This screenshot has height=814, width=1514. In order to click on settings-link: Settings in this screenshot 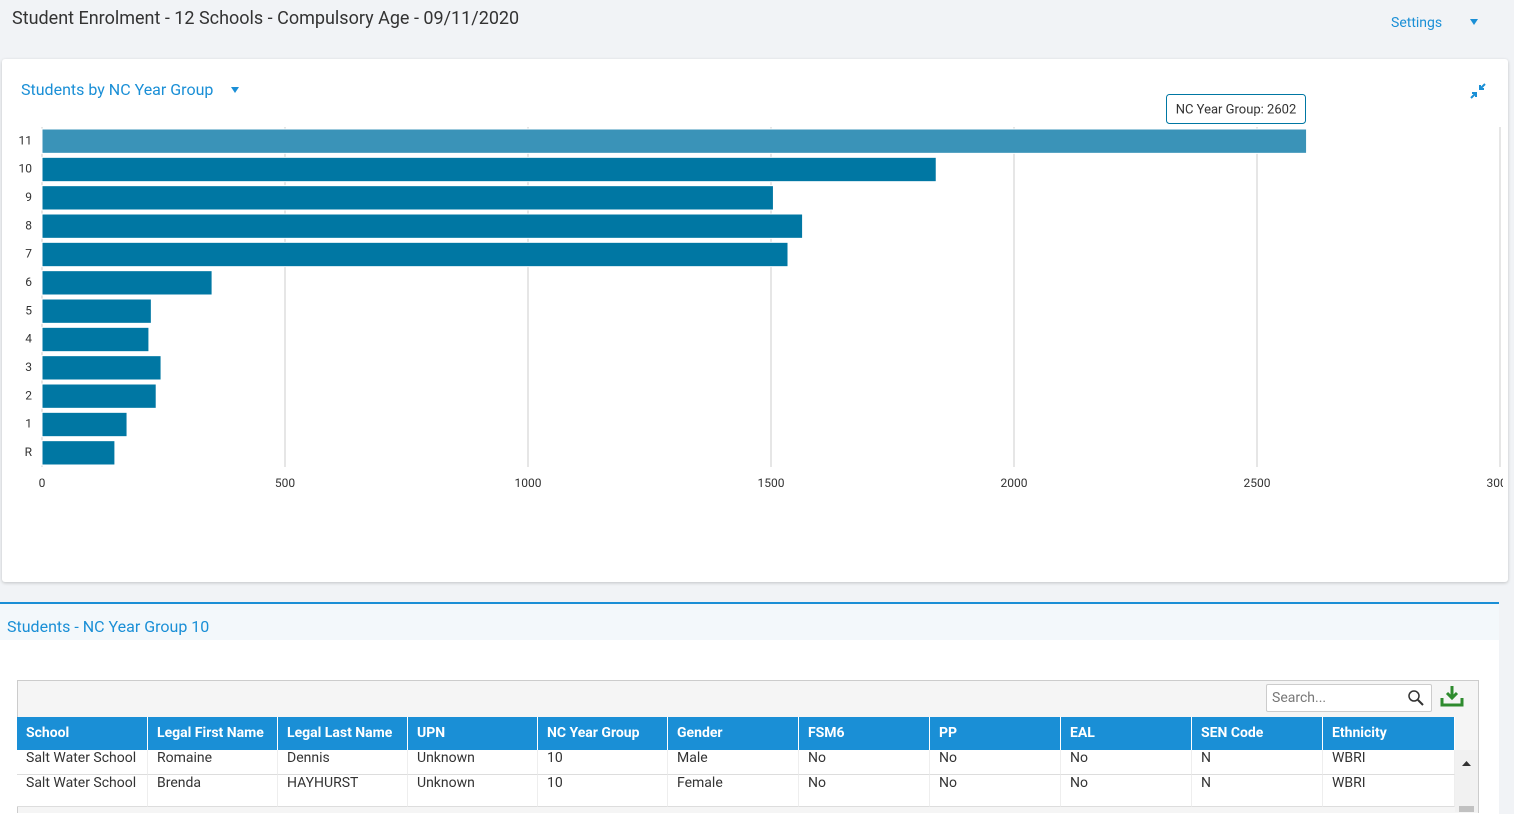, I will do `click(1417, 23)`.